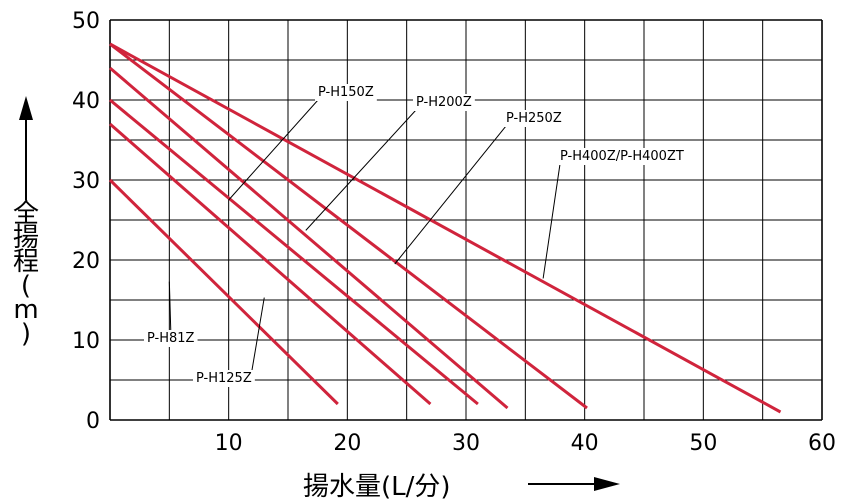 This screenshot has width=843, height=501. Describe the element at coordinates (822, 443) in the screenshot. I see `x-tick-label: 60` at that location.